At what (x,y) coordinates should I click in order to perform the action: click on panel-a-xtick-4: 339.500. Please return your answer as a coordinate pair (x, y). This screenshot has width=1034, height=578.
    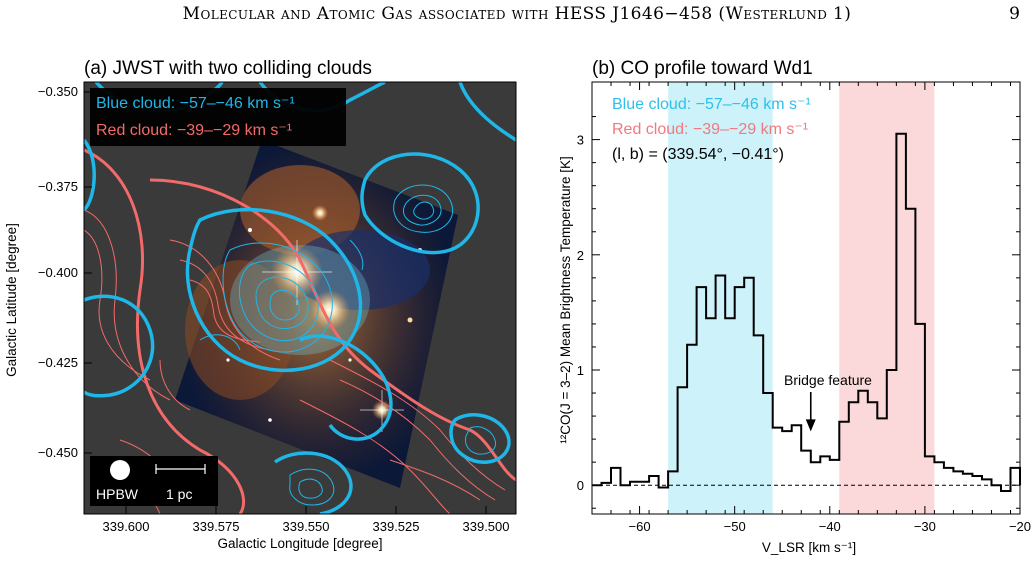
    Looking at the image, I should click on (486, 526).